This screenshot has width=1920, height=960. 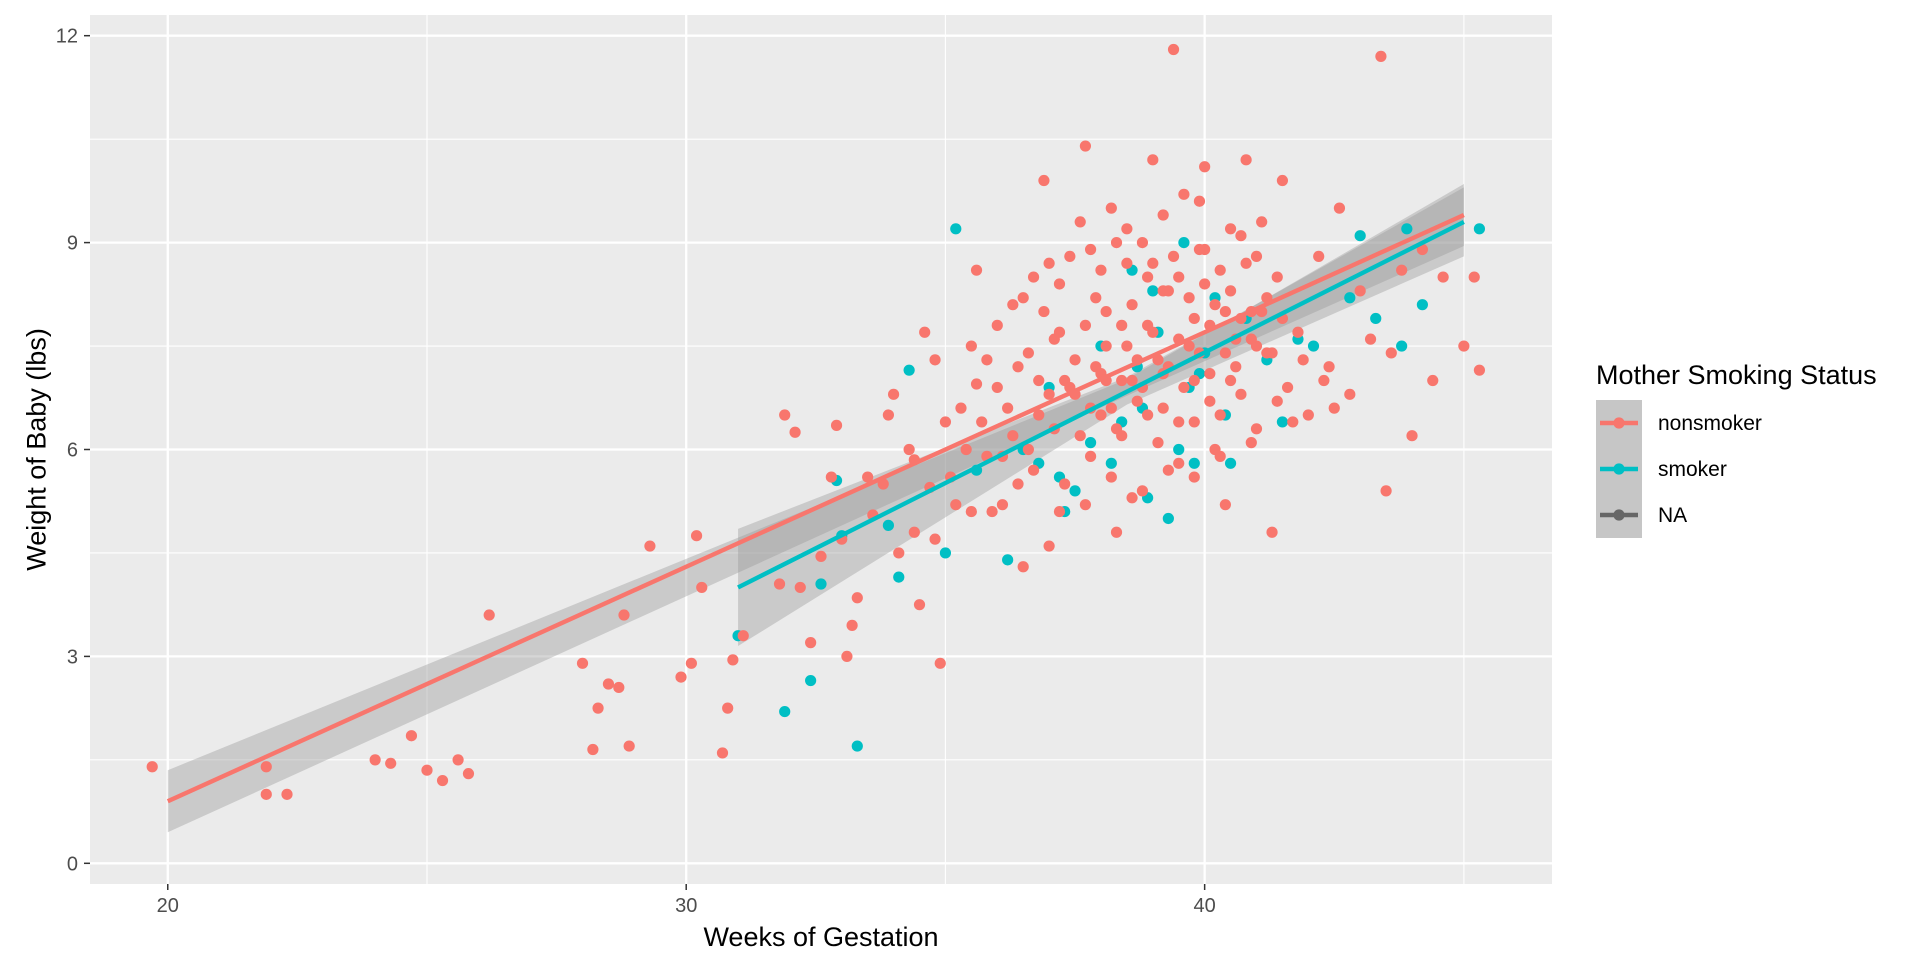 I want to click on y-tick-label: 9, so click(x=72, y=244).